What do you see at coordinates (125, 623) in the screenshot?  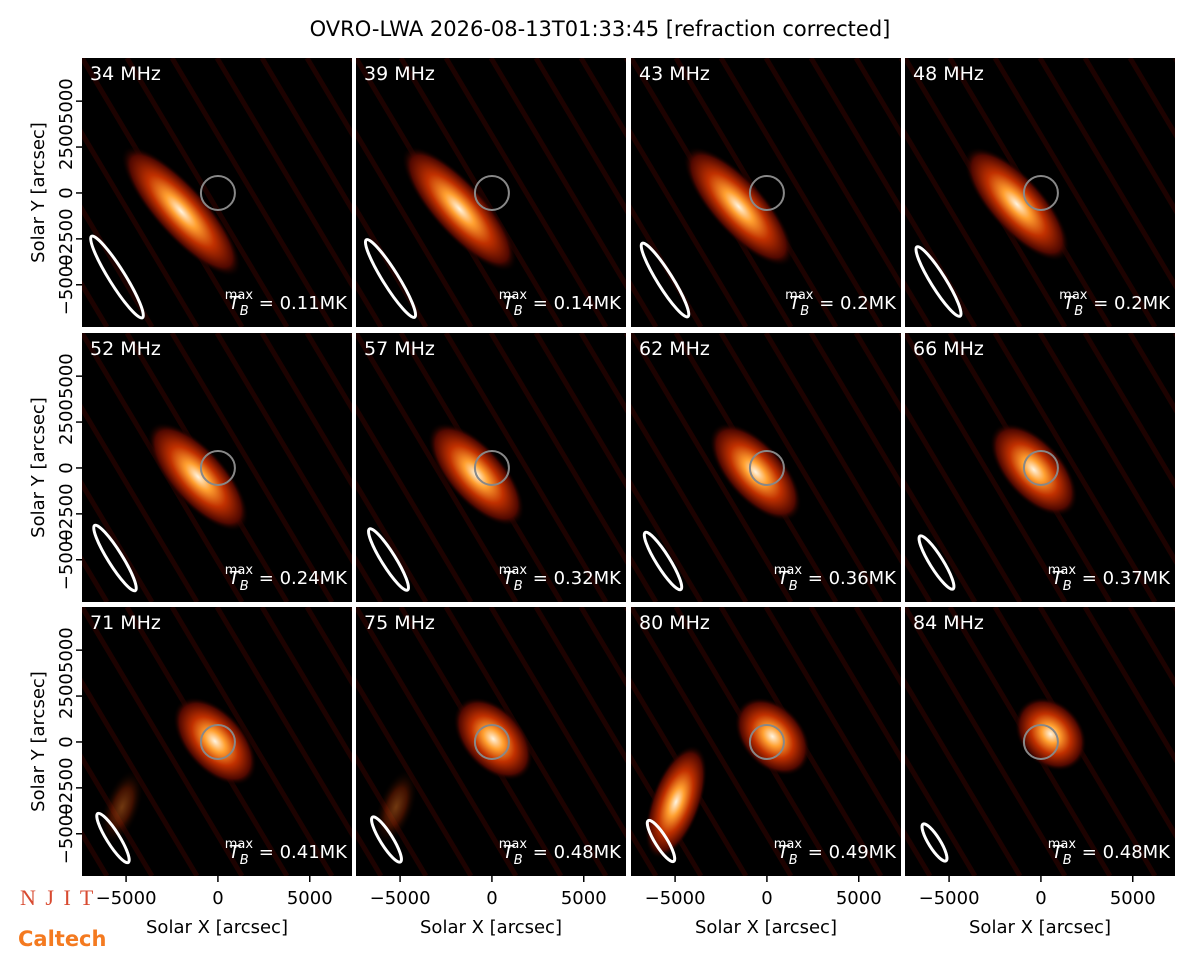 I see `panel-label: 71 MHz` at bounding box center [125, 623].